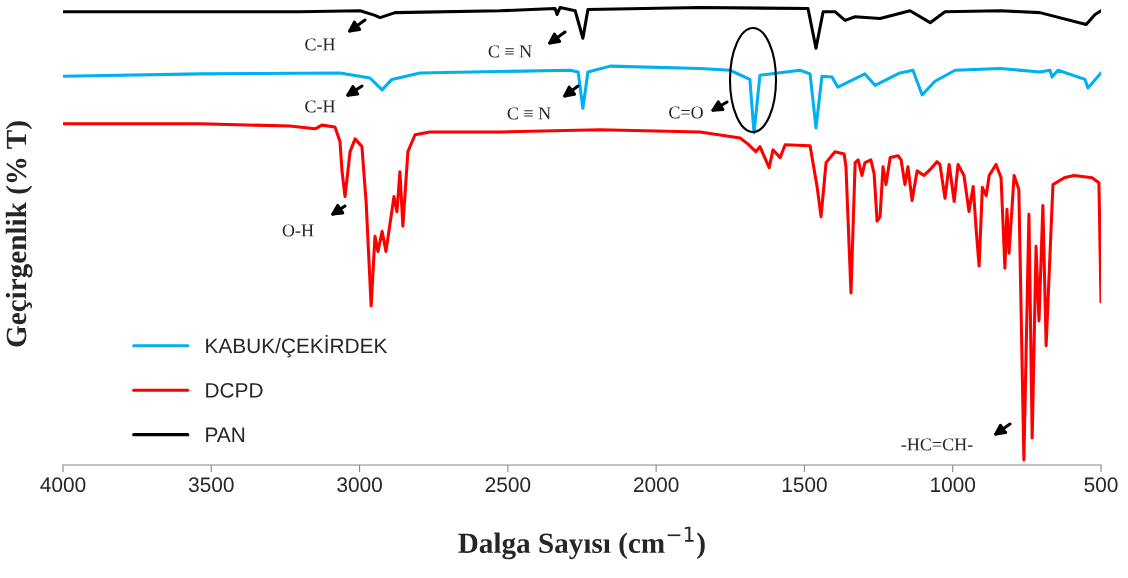 The image size is (1128, 578). What do you see at coordinates (656, 485) in the screenshot?
I see `x-tick-label: 2000` at bounding box center [656, 485].